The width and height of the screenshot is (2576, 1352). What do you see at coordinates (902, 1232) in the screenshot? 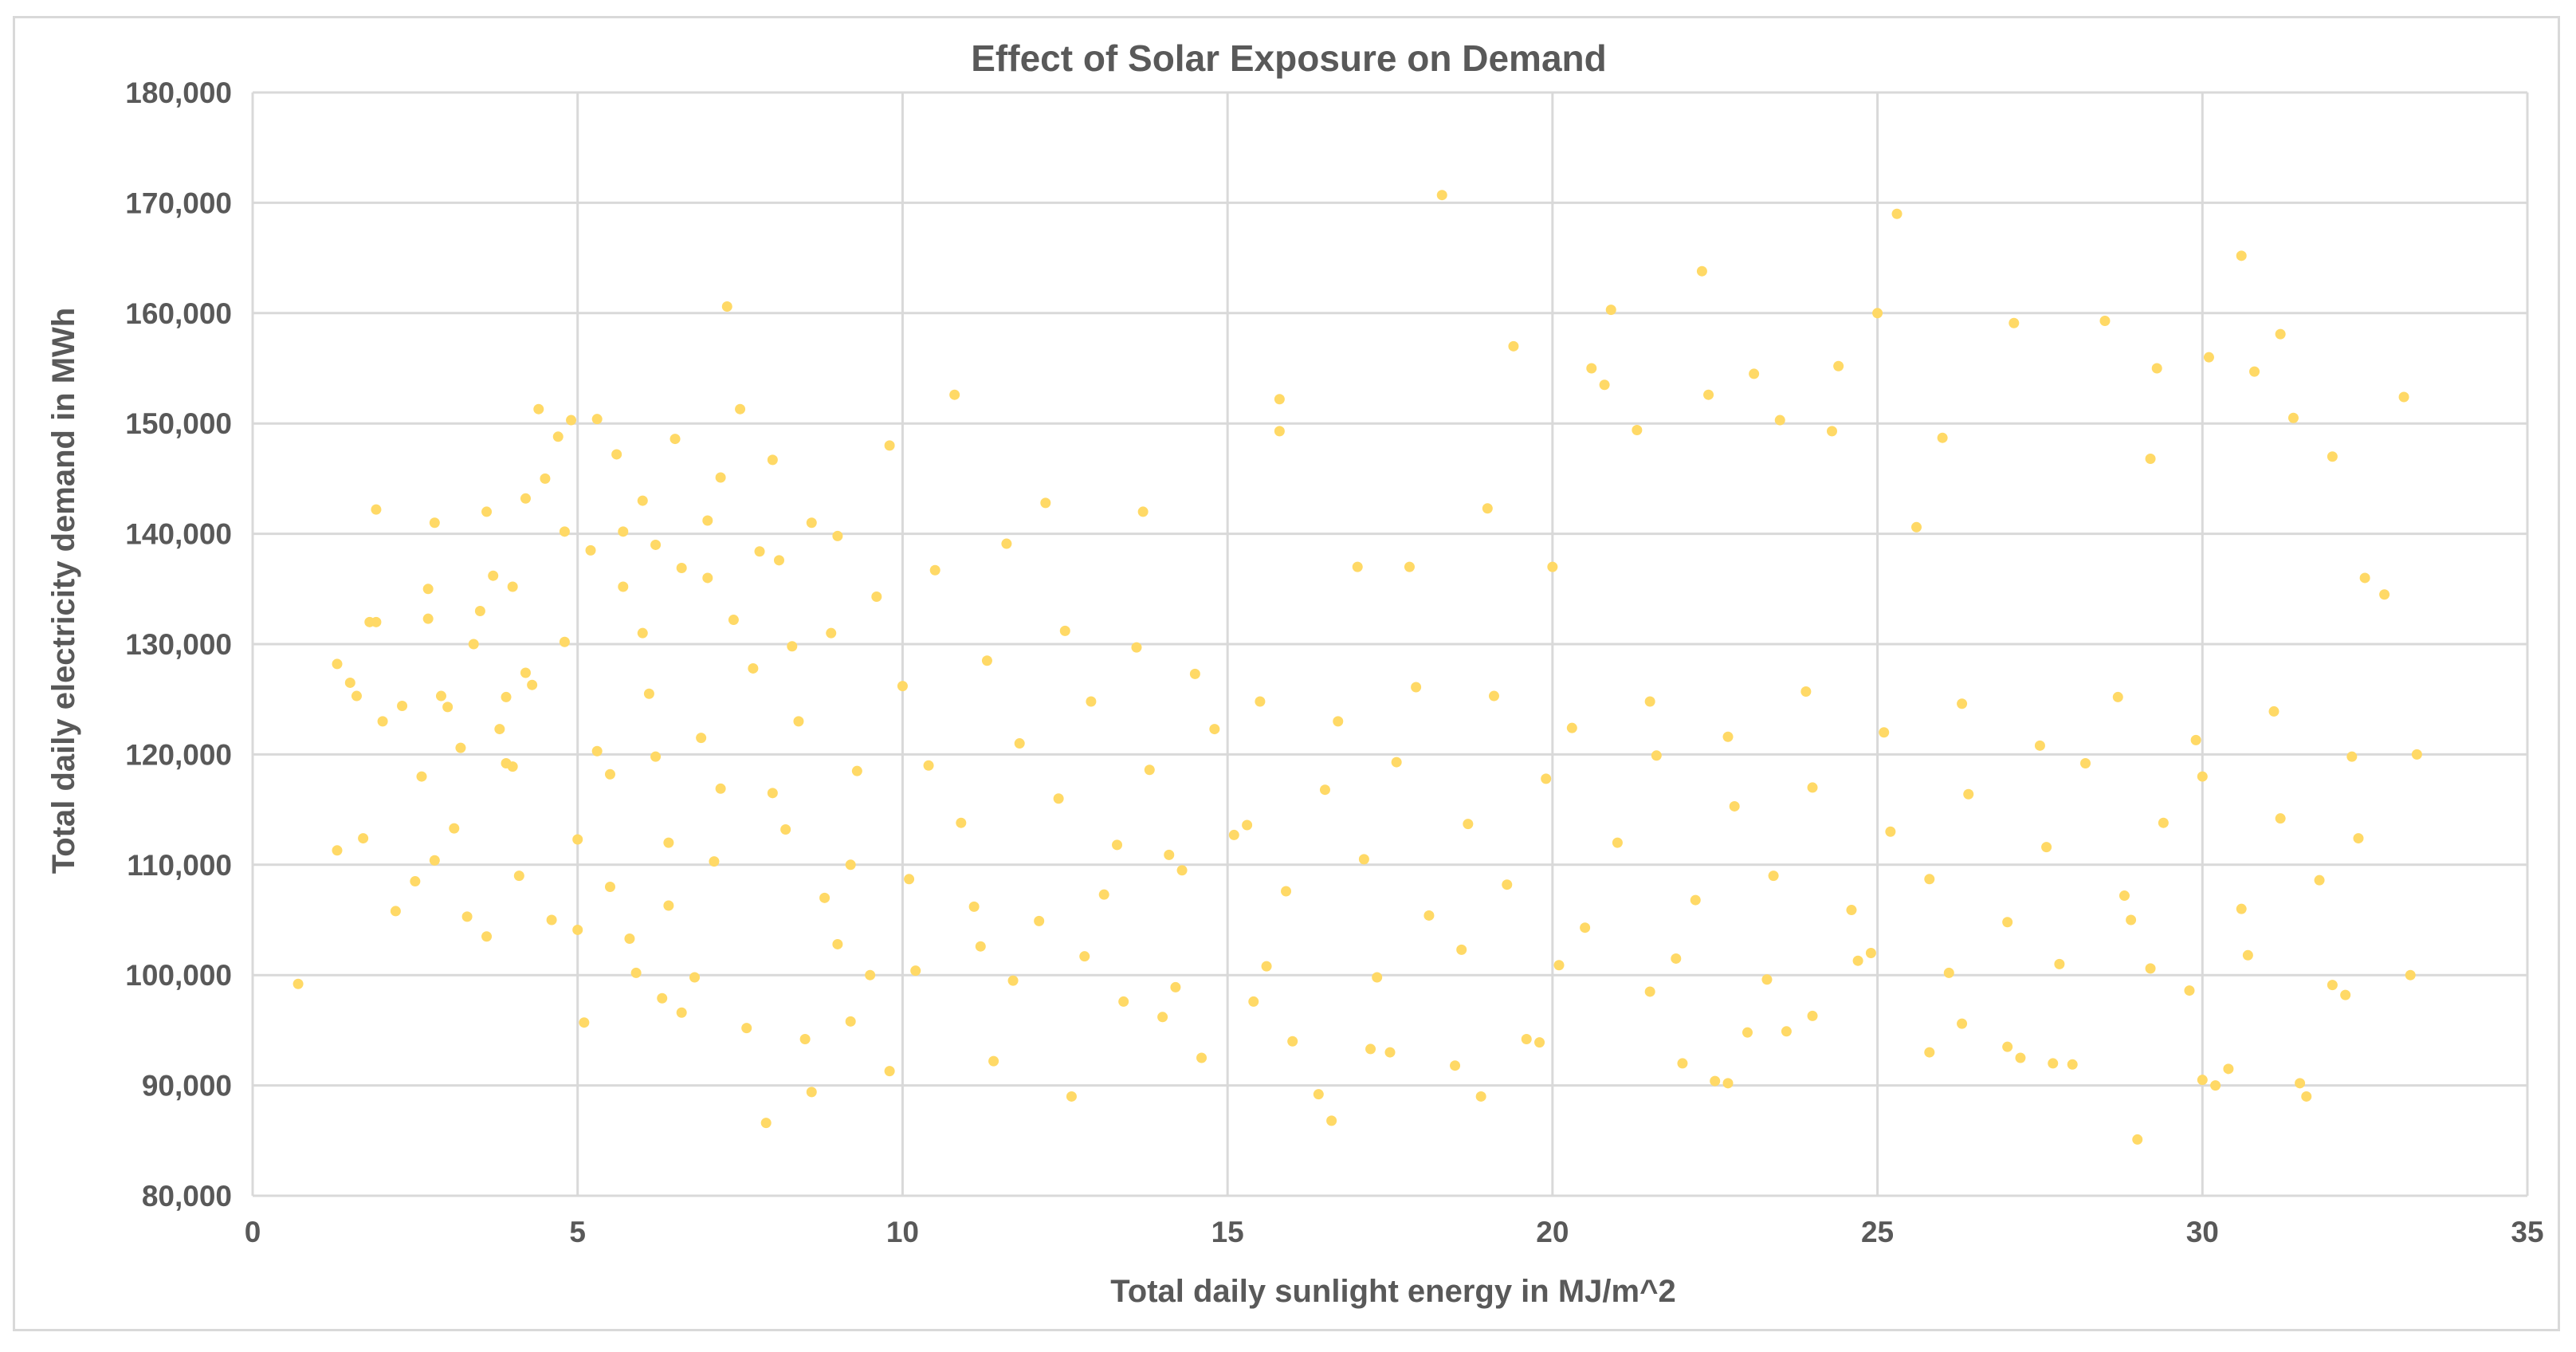
I see `x-tick-label: 10` at bounding box center [902, 1232].